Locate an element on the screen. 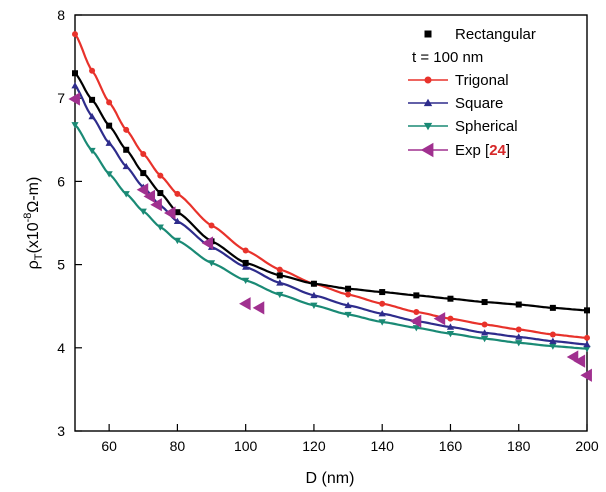 The width and height of the screenshot is (606, 492). y-axis-title: ρT(x10-8Ω-m) is located at coordinates (33, 223).